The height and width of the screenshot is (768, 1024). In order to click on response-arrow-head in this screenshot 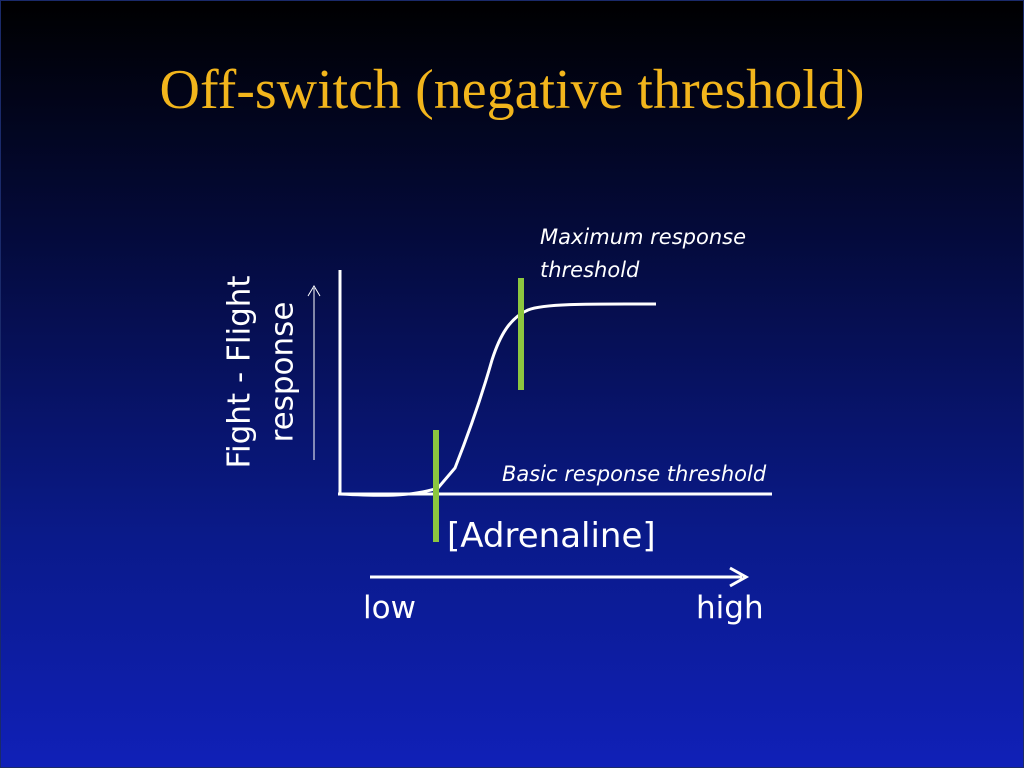, I will do `click(314, 291)`.